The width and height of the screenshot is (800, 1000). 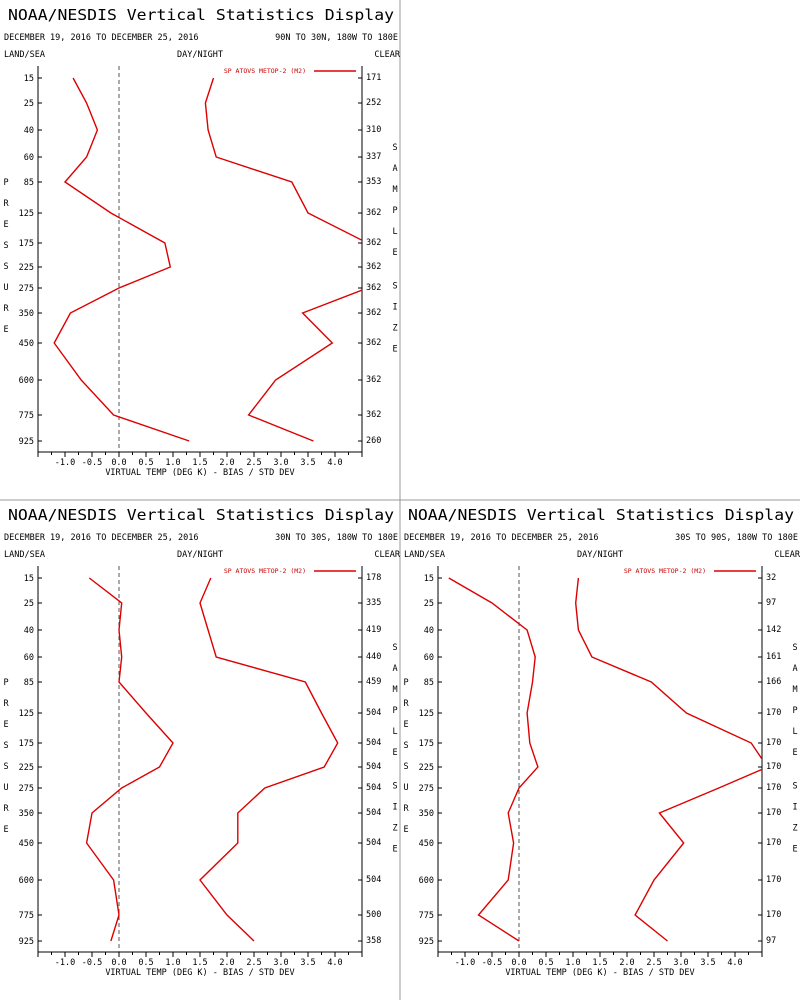 I want to click on sample-size-axis-letter: I, so click(x=794, y=808).